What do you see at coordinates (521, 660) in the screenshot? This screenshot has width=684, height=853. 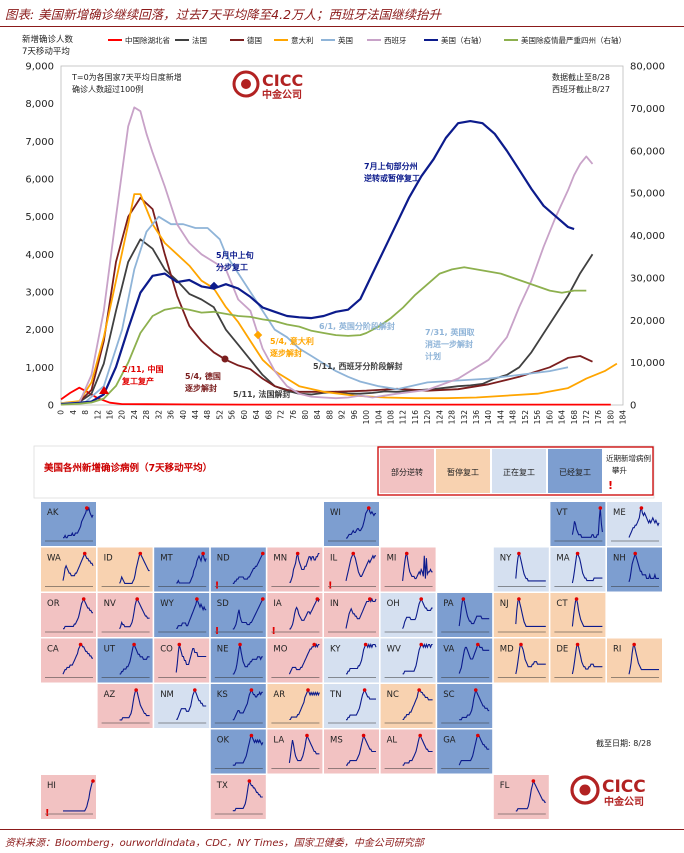 I see `state-tile-md: MD` at bounding box center [521, 660].